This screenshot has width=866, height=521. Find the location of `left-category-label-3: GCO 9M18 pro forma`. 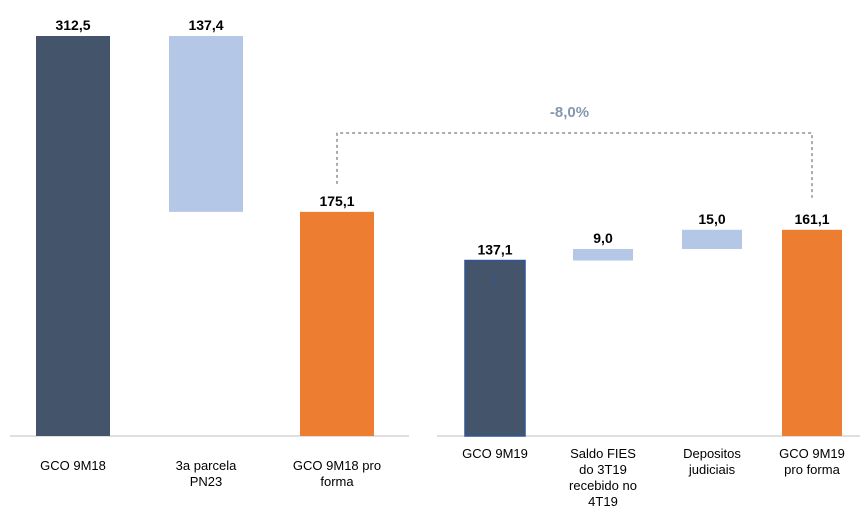

left-category-label-3: GCO 9M18 pro forma is located at coordinates (337, 473).